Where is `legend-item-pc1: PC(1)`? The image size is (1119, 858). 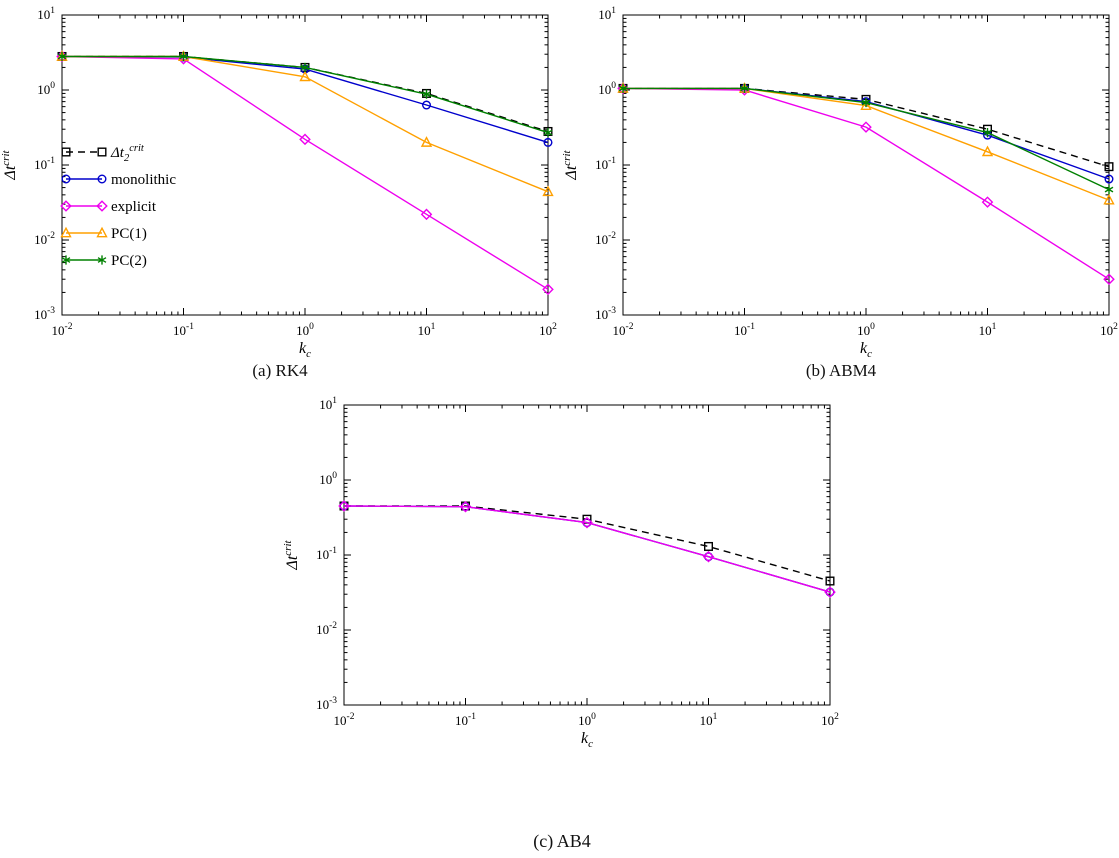 legend-item-pc1: PC(1) is located at coordinates (103, 234).